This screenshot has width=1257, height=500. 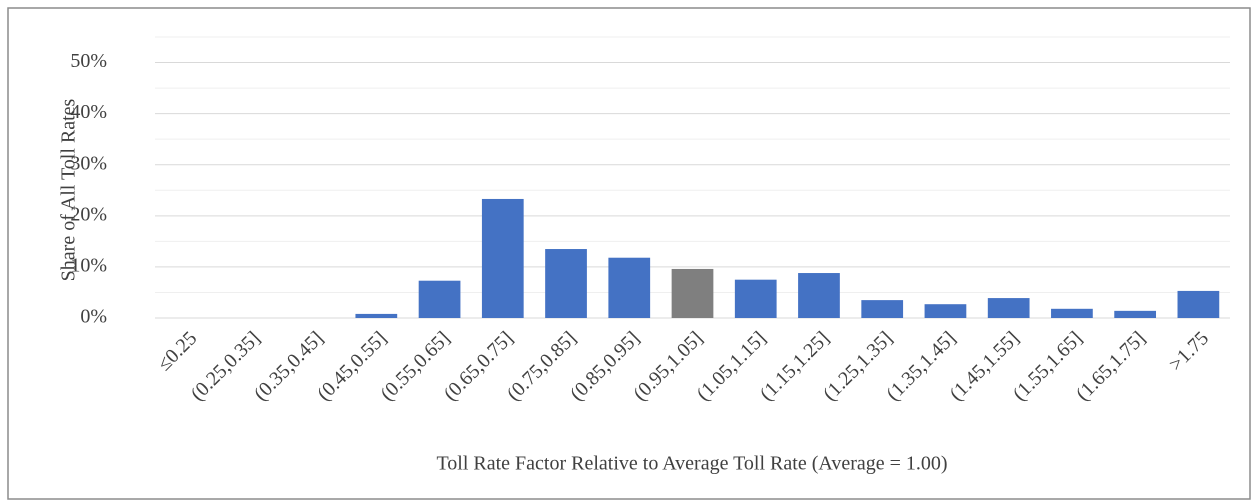 I want to click on y-tick-label: 0%, so click(x=93, y=317).